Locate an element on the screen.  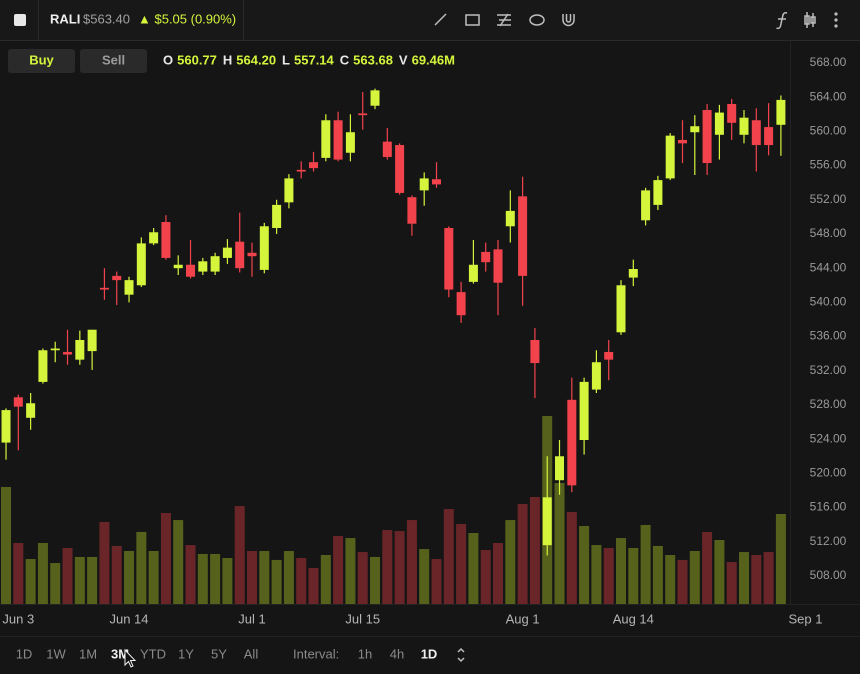
buy-button is located at coordinates (41, 61).